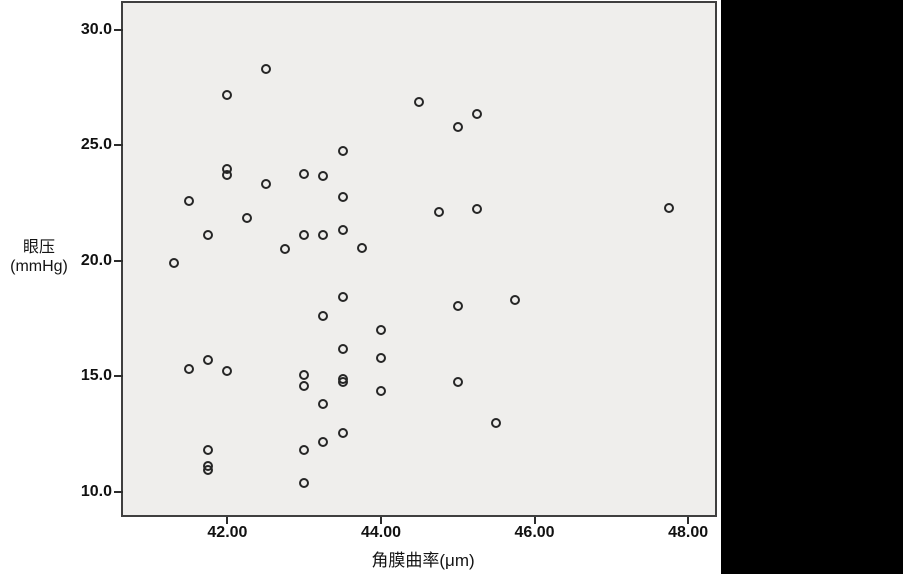  What do you see at coordinates (39, 257) in the screenshot?
I see `y-axis-title: 眼压 (mmHg)` at bounding box center [39, 257].